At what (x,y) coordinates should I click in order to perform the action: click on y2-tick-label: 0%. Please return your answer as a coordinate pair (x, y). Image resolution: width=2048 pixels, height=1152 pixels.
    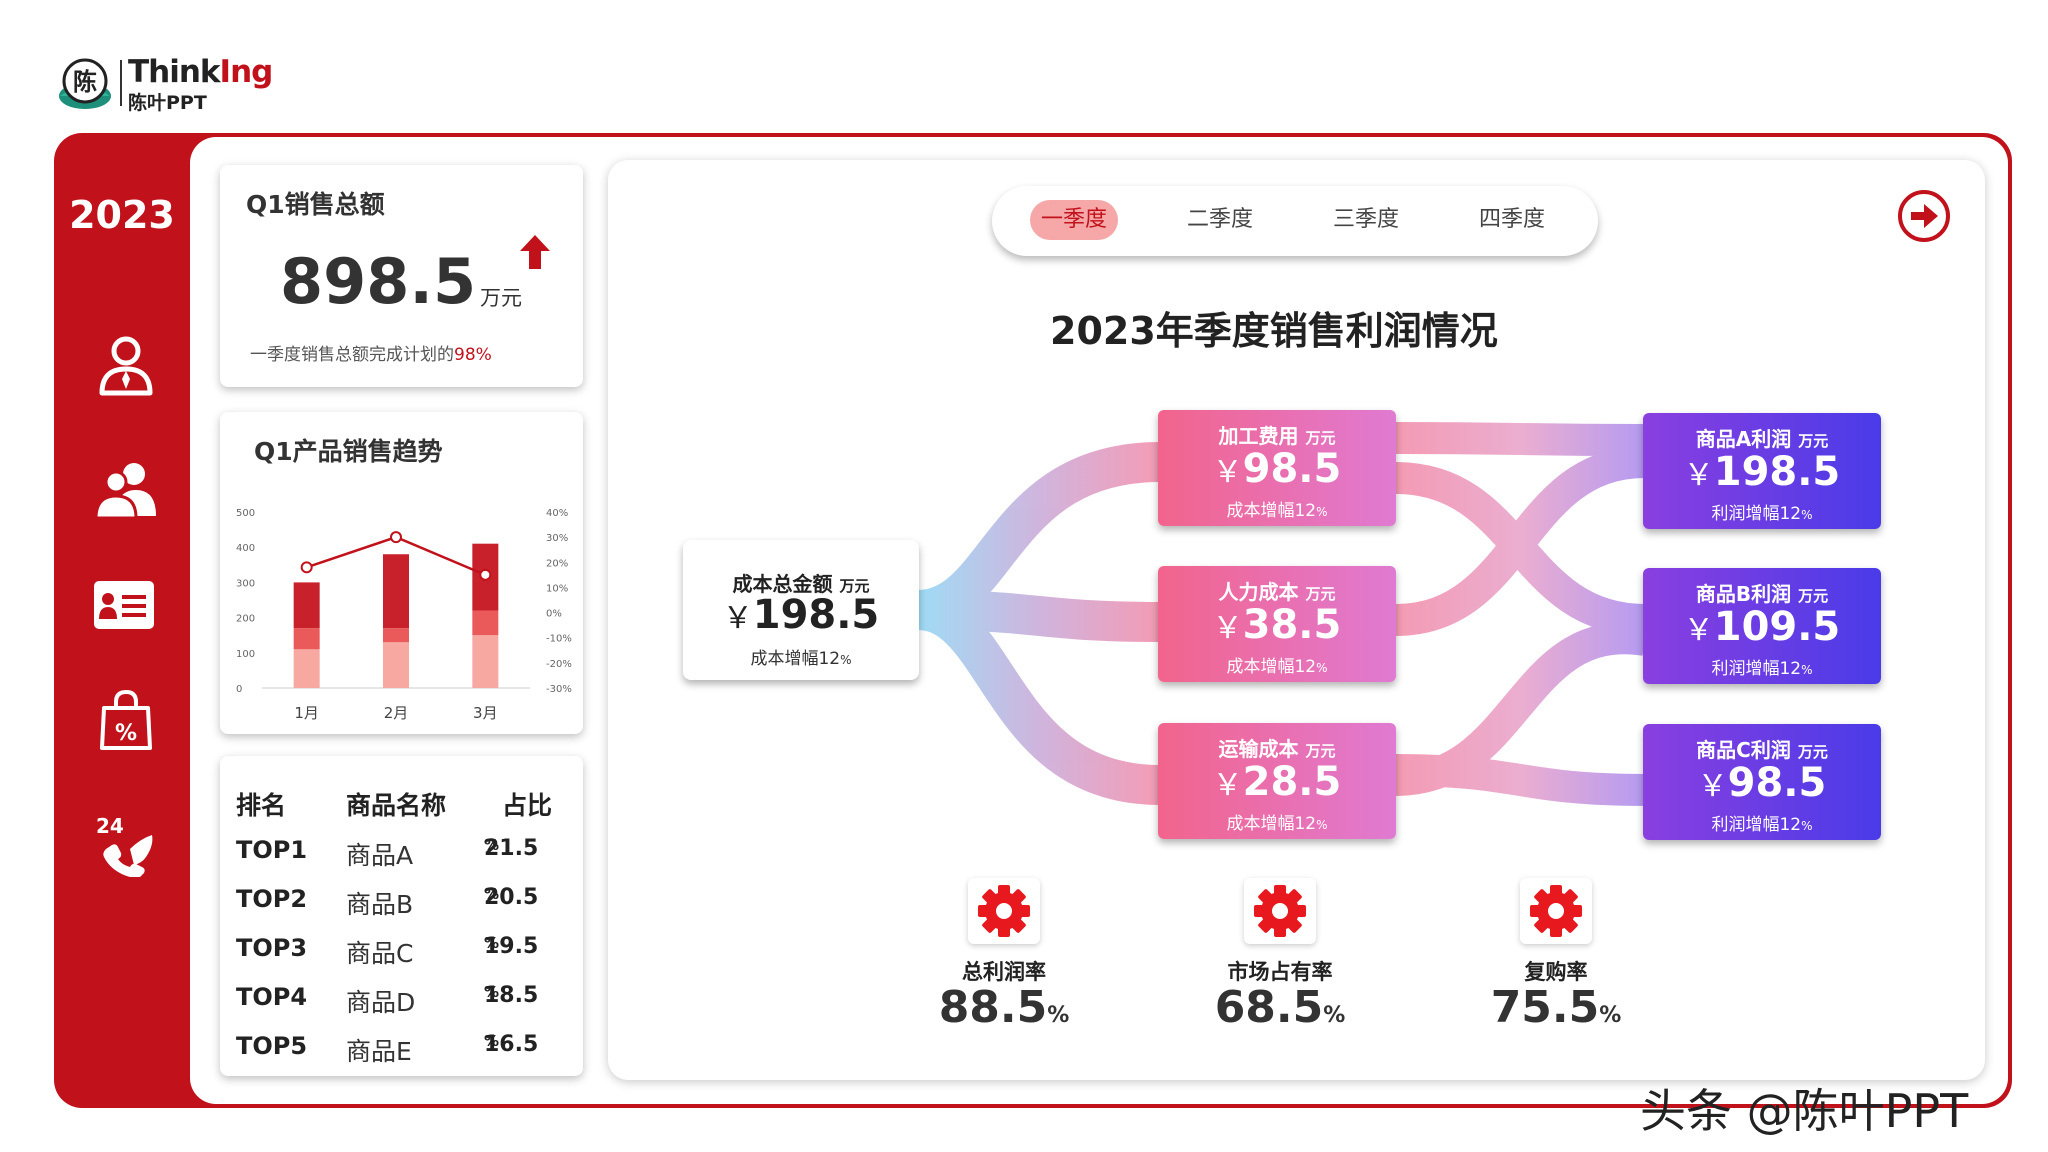
    Looking at the image, I should click on (554, 614).